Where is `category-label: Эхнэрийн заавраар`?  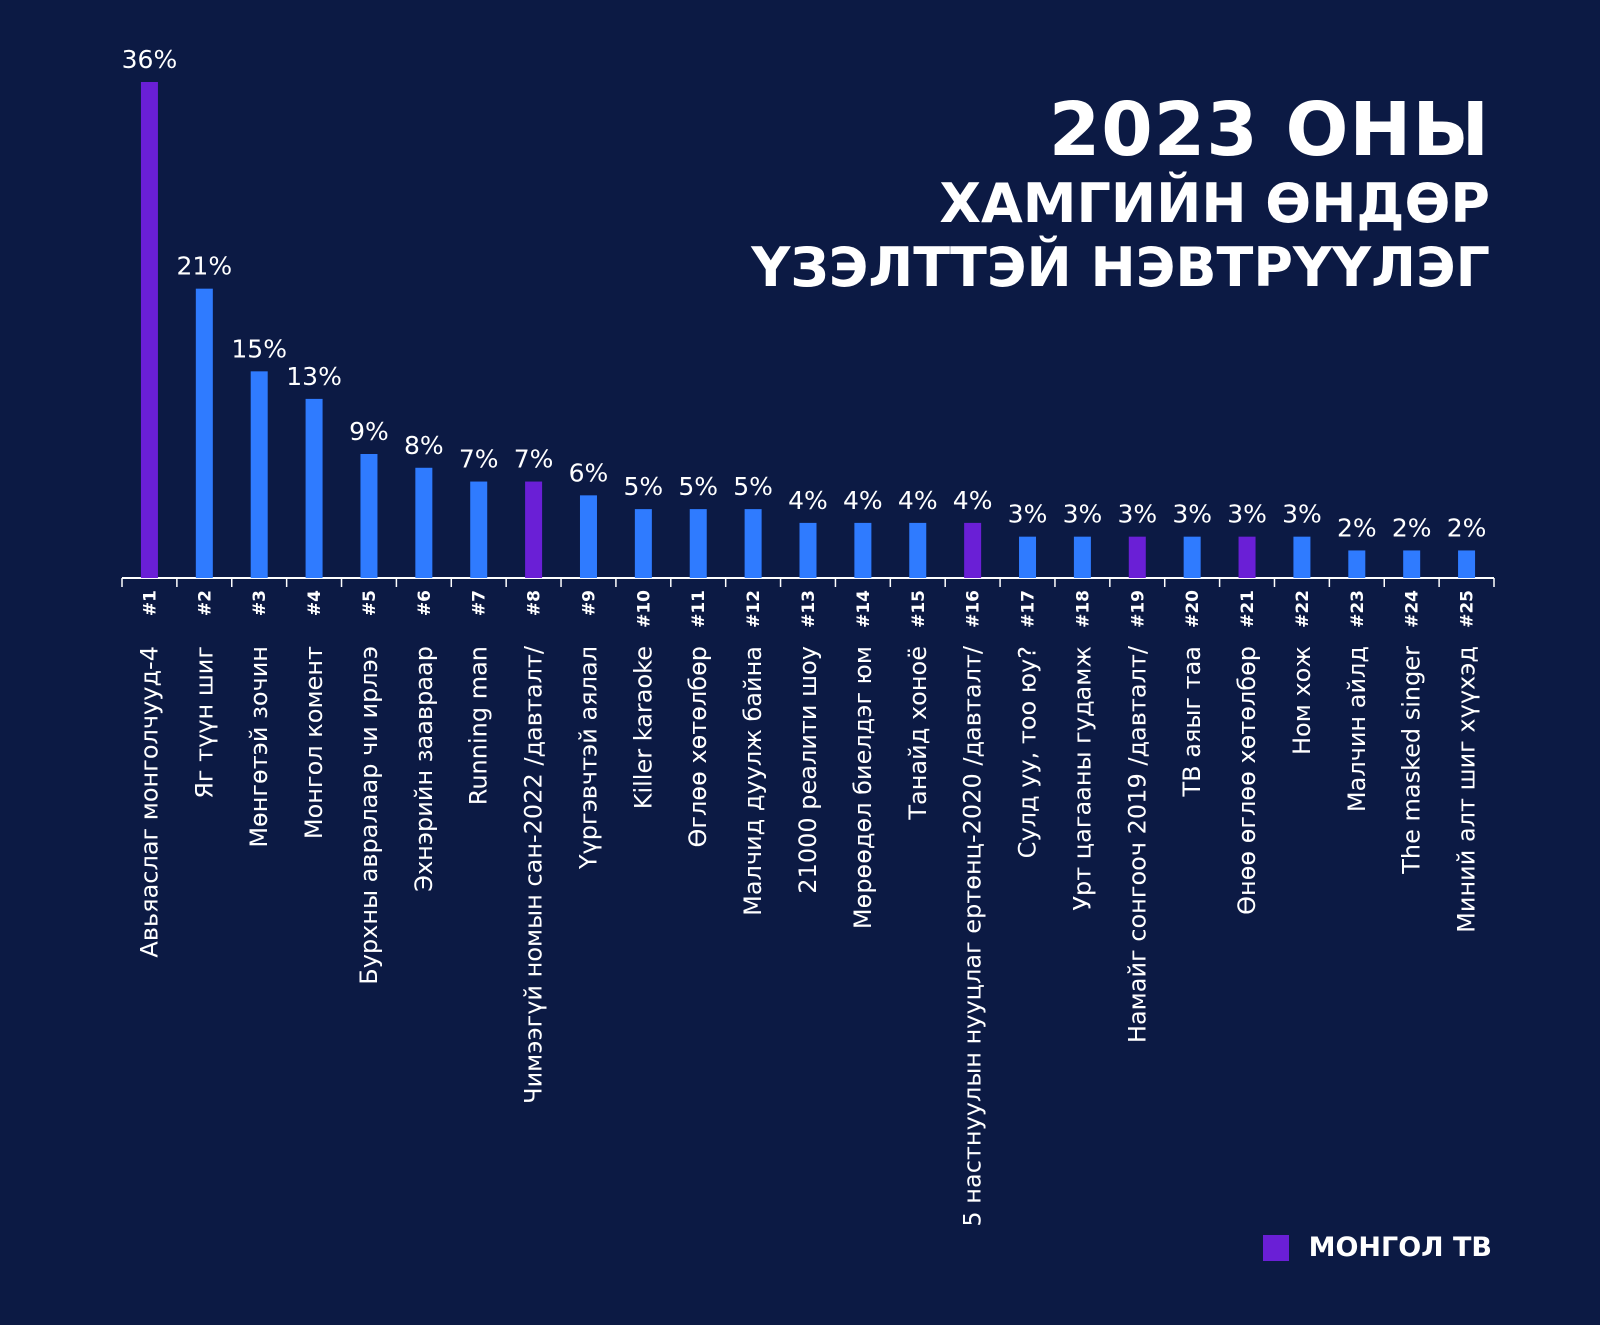
category-label: Эхнэрийн заавраар is located at coordinates (424, 769).